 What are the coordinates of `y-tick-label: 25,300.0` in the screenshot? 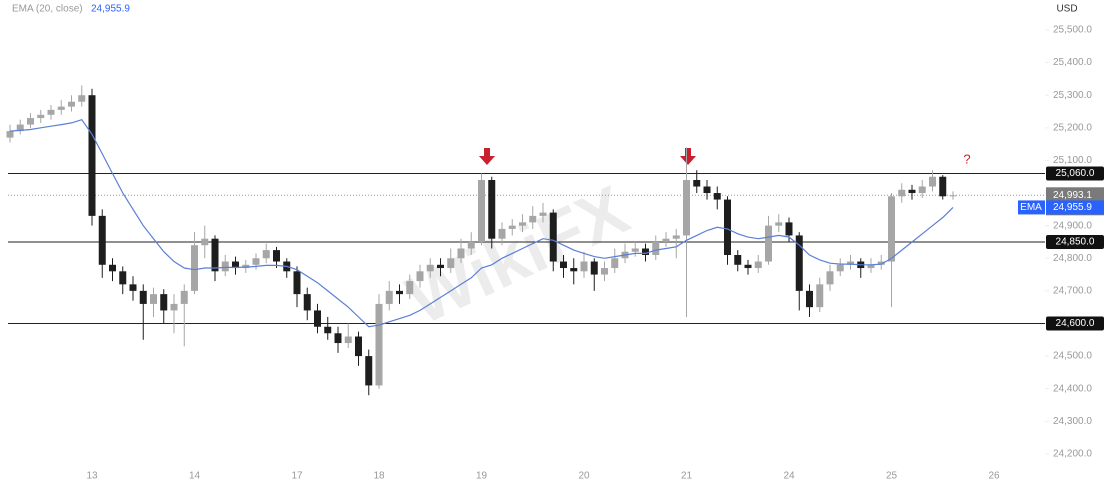 It's located at (1072, 95).